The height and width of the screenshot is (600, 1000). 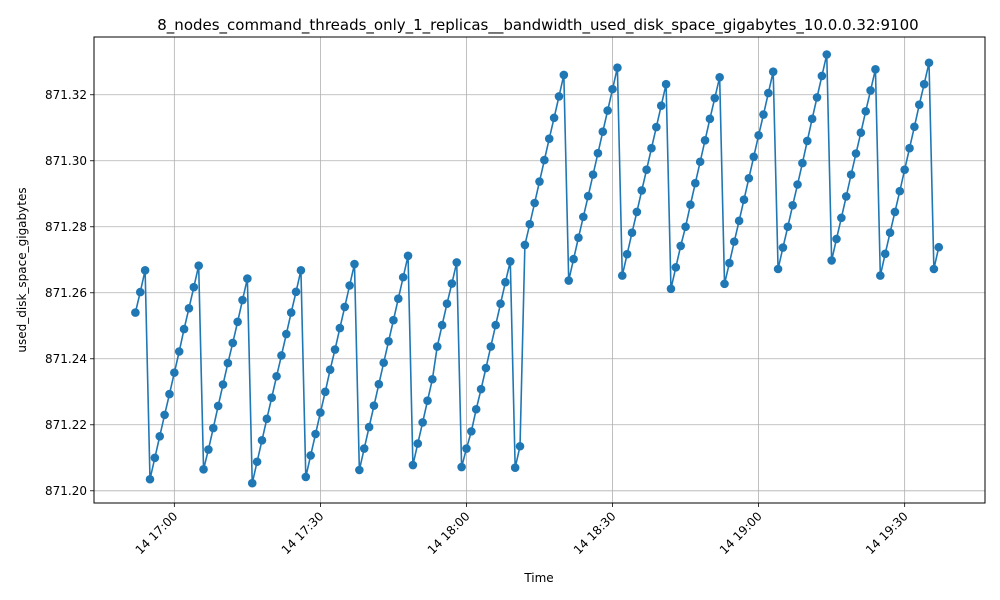 What do you see at coordinates (66, 161) in the screenshot?
I see `y-tick-label: 871.30` at bounding box center [66, 161].